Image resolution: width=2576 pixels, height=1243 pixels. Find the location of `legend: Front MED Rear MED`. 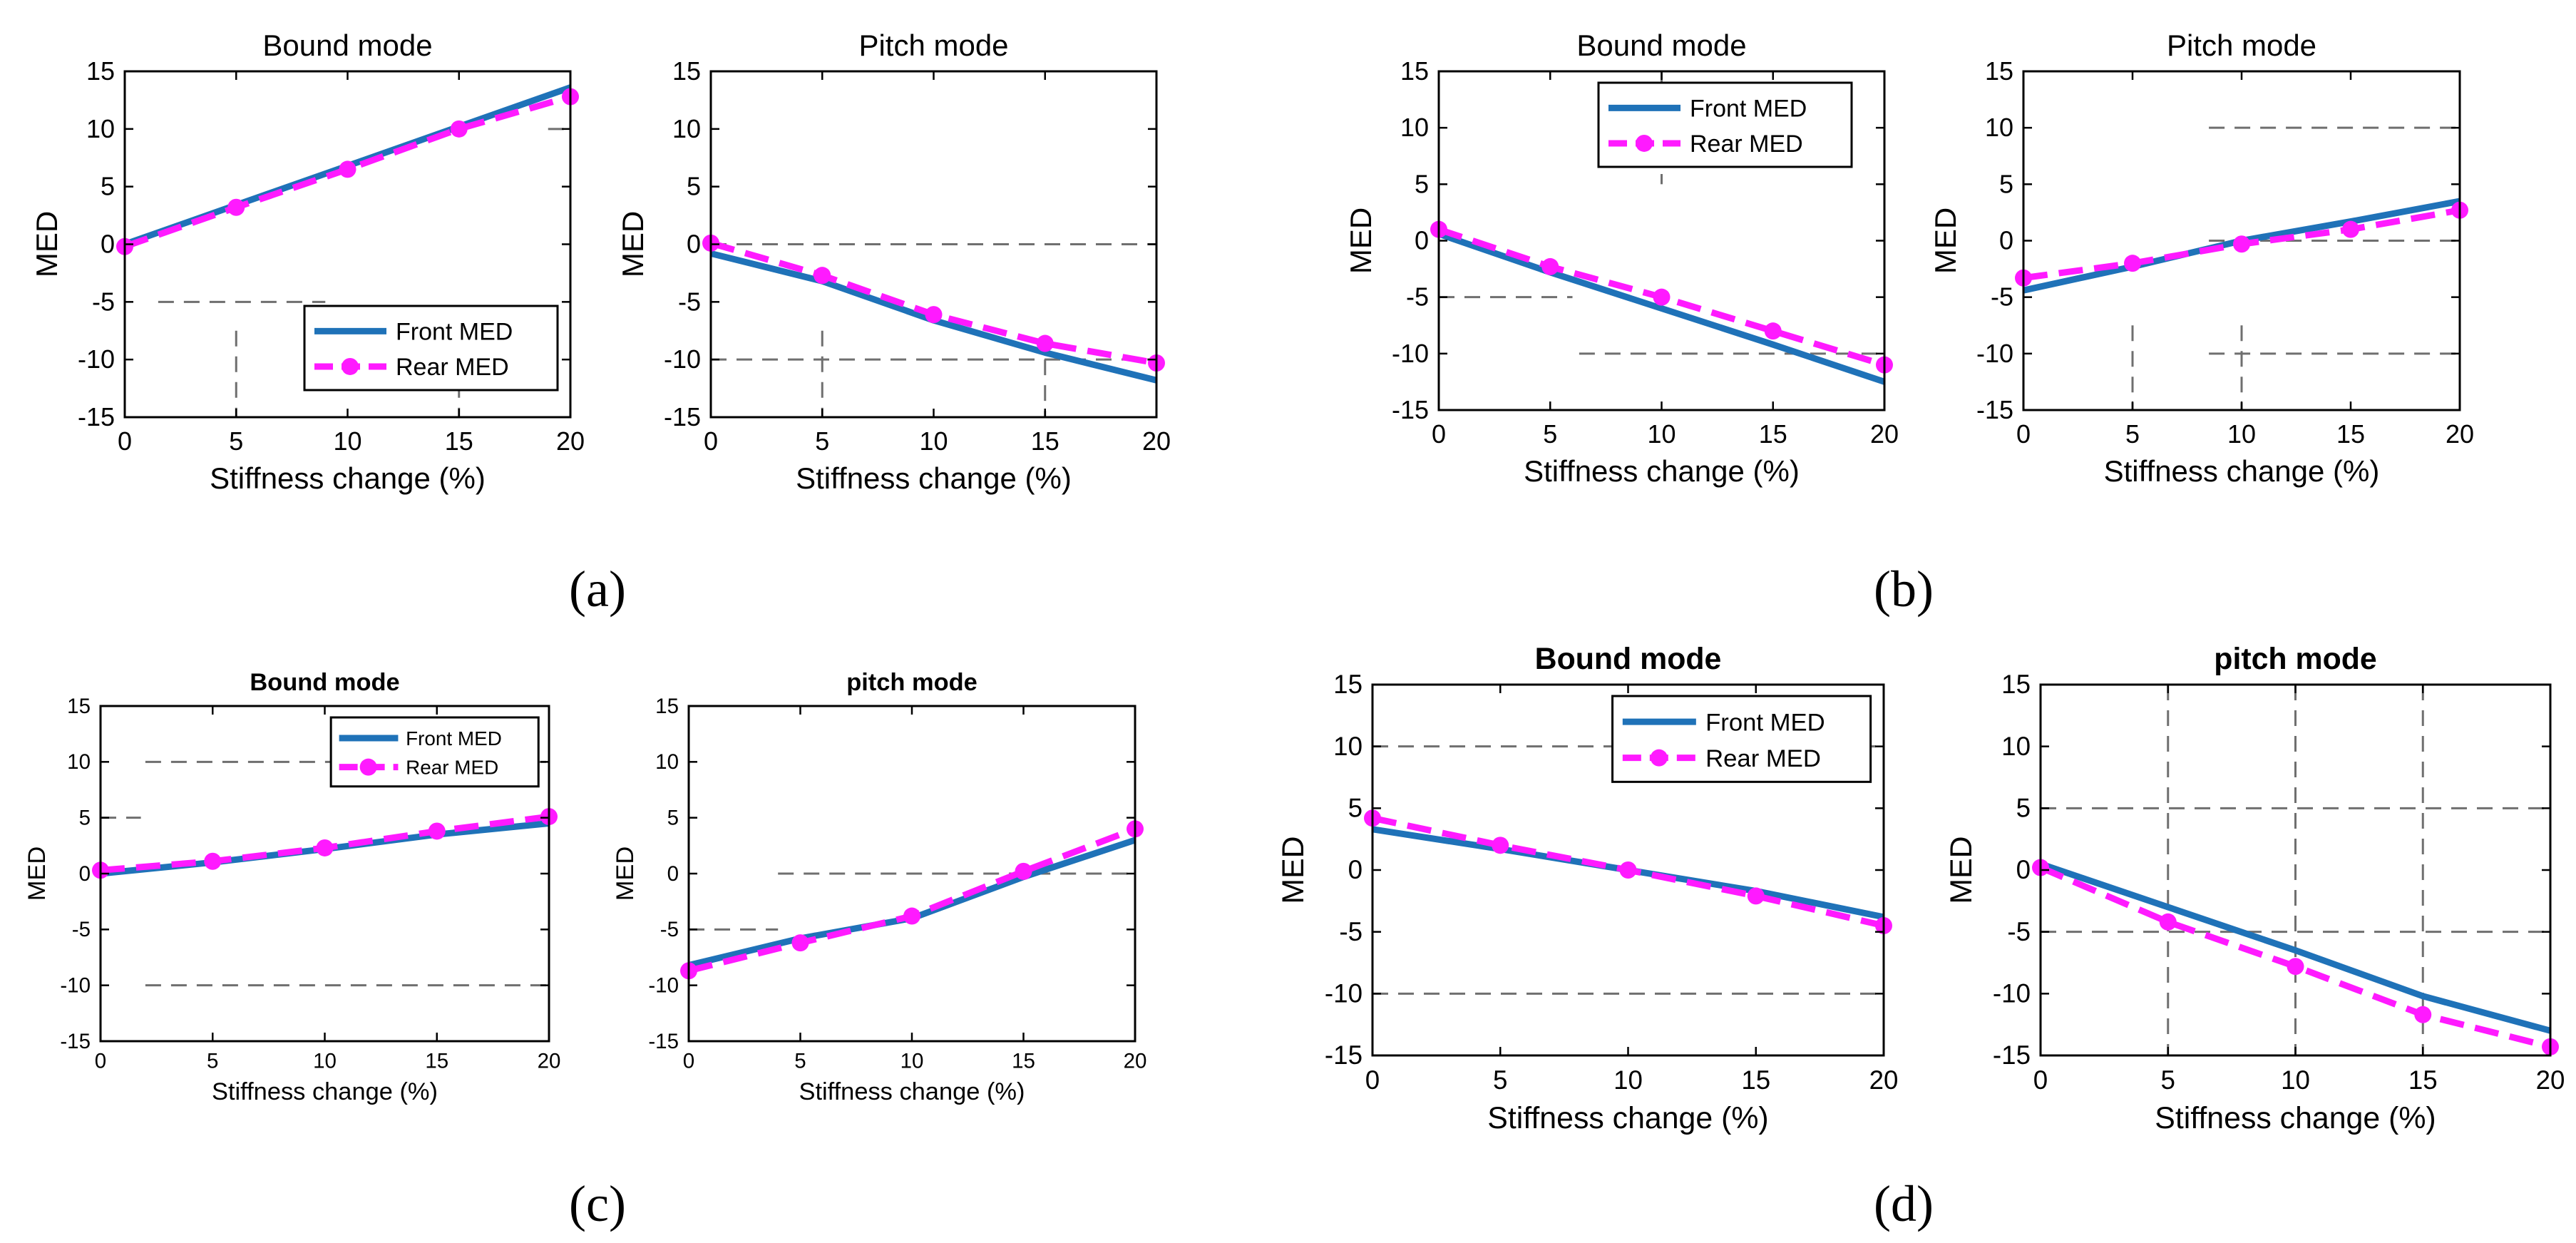

legend: Front MED Rear MED is located at coordinates (431, 348).